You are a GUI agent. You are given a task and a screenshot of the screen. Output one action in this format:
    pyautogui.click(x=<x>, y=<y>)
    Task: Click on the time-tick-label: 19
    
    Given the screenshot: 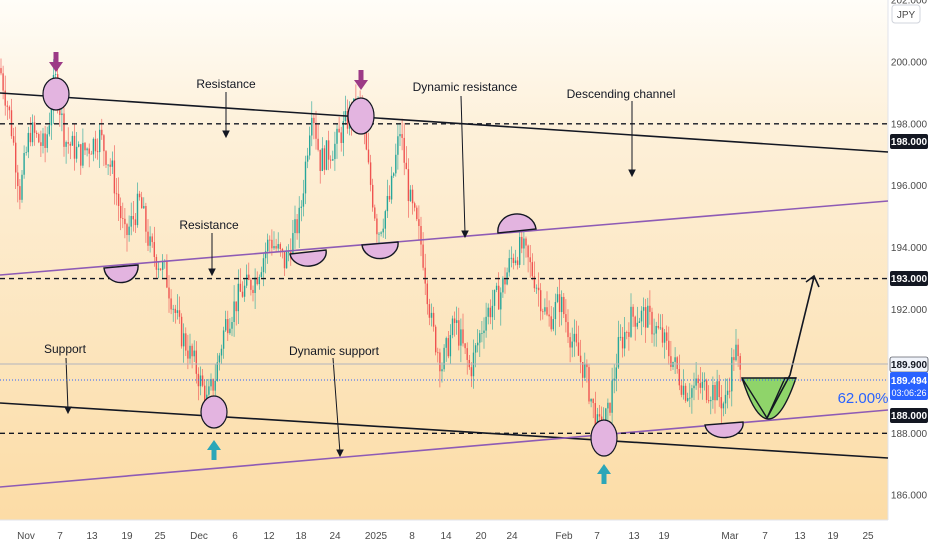 What is the action you would take?
    pyautogui.click(x=127, y=536)
    